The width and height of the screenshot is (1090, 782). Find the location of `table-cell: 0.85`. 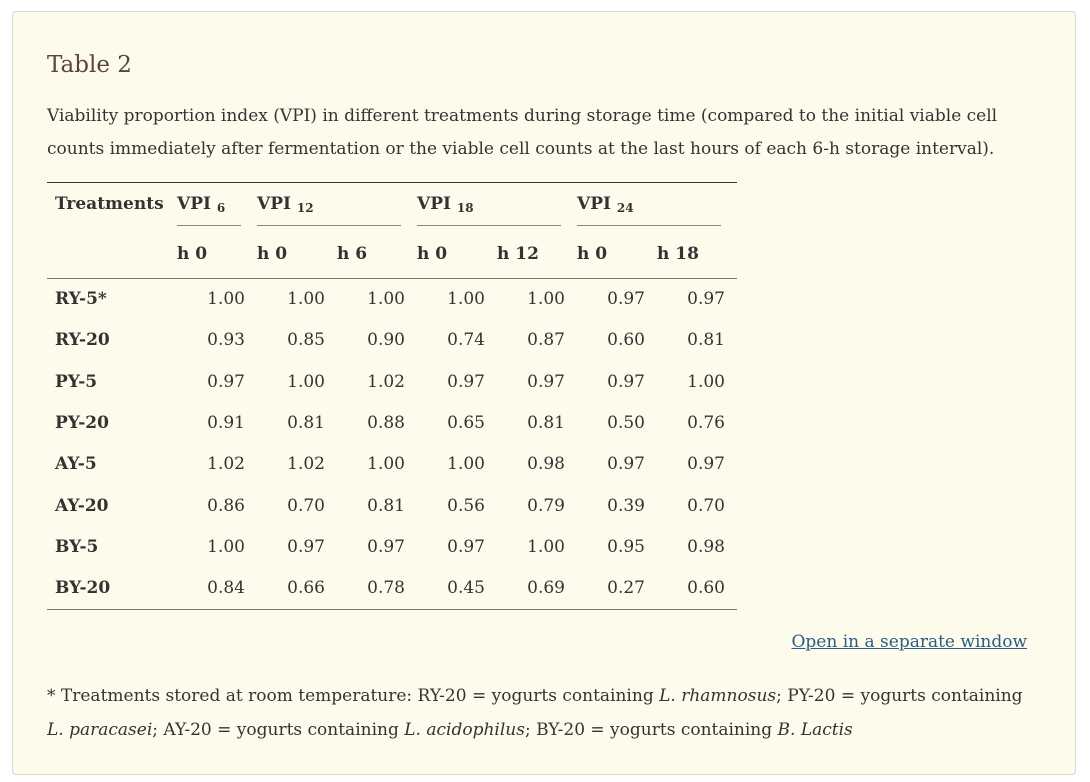

table-cell: 0.85 is located at coordinates (306, 340).